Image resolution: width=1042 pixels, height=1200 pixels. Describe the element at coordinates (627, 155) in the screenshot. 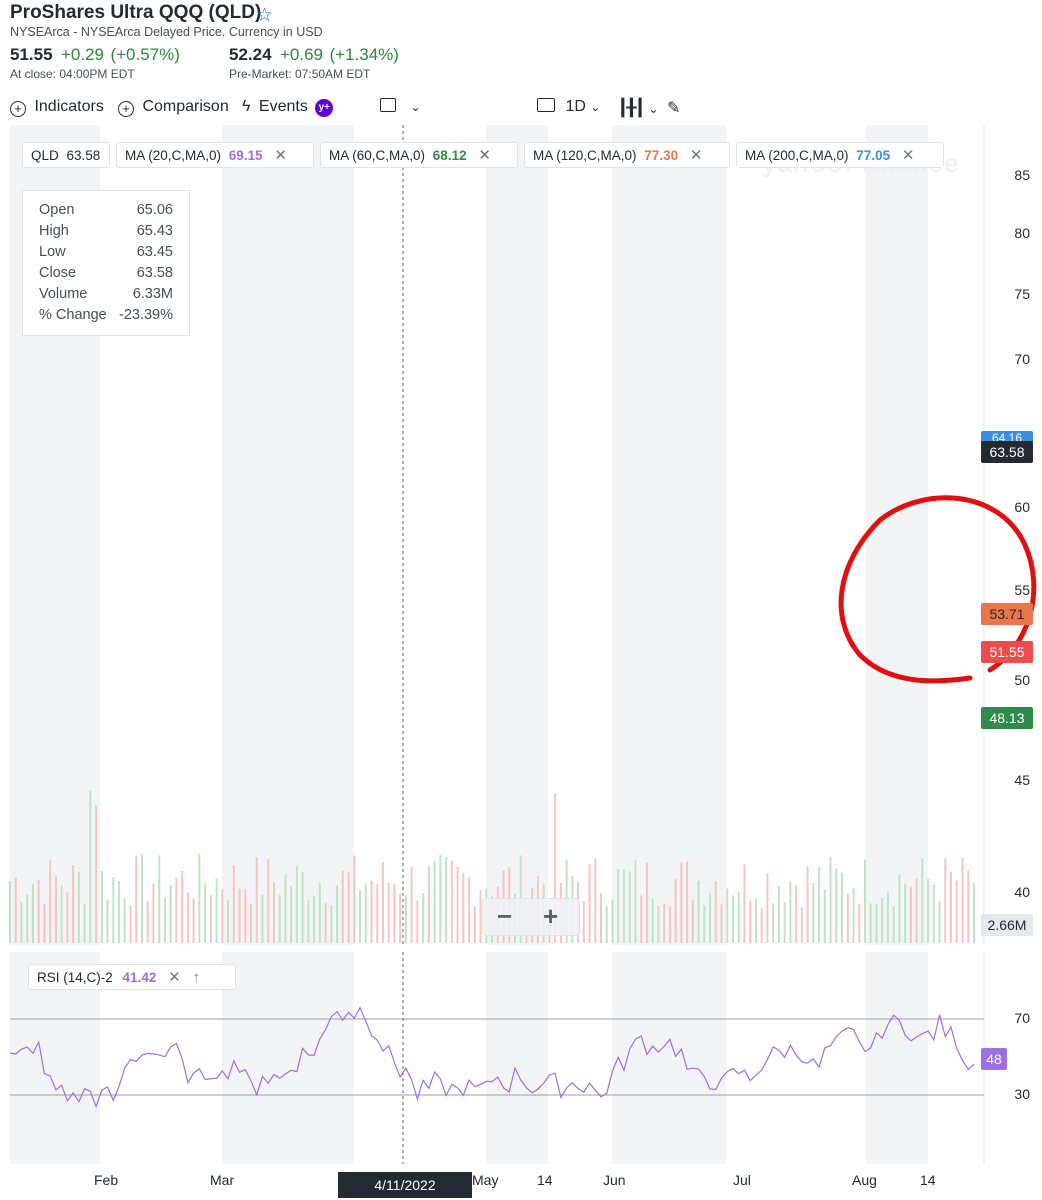

I see `chip-ma120: MA (120,C,MA,0) 77.30 ✕` at that location.